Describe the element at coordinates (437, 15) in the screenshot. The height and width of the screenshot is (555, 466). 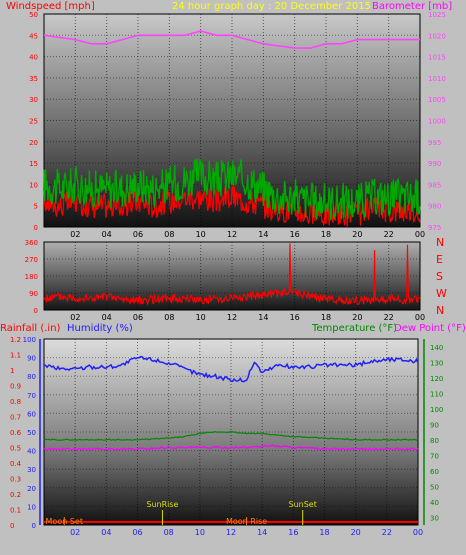
I see `barometer-tick-label: 1025` at that location.